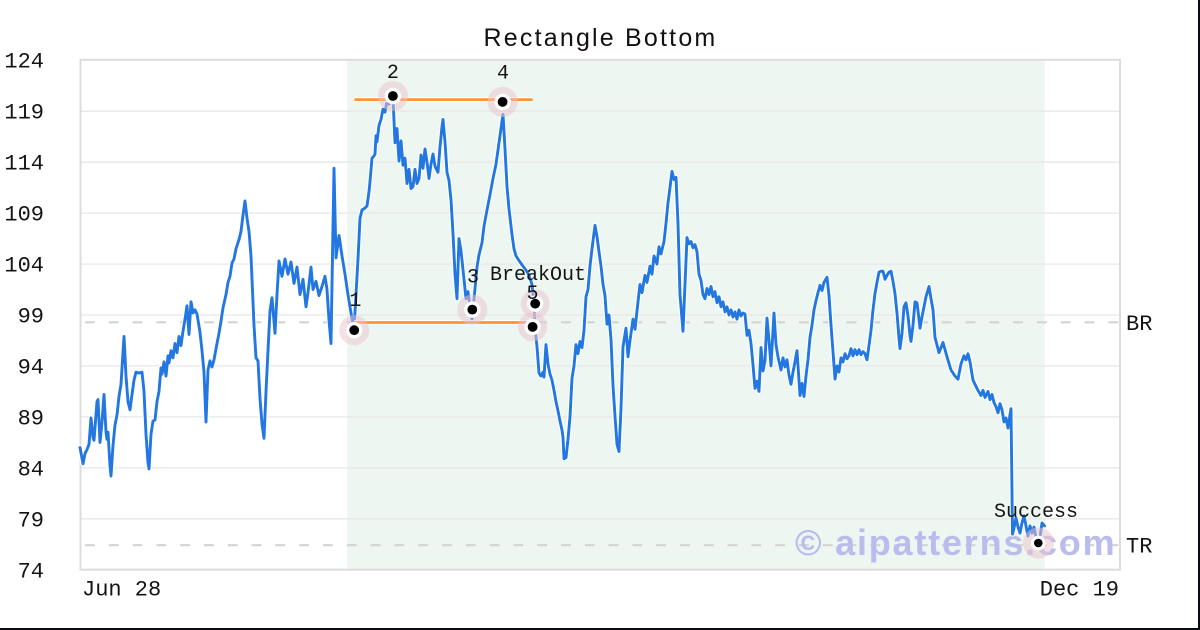 The image size is (1200, 630). What do you see at coordinates (355, 301) in the screenshot?
I see `svg-text: 1` at bounding box center [355, 301].